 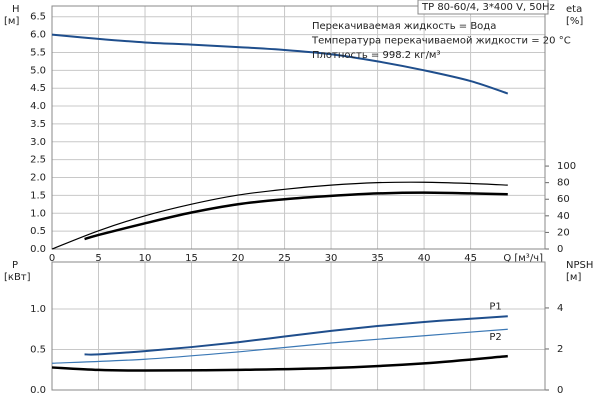 I want to click on annotation: Перекачиваемая жидкость = Вода, so click(x=404, y=26).